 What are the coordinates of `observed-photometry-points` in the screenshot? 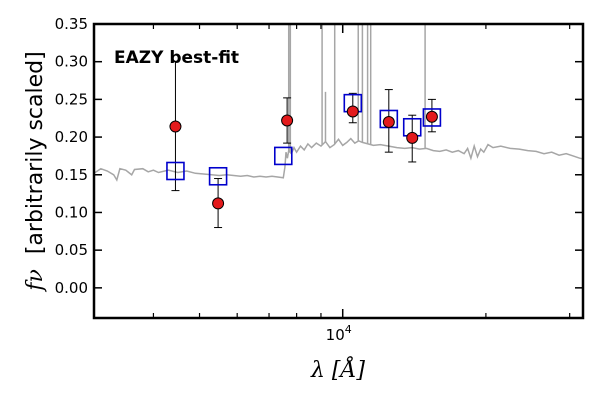 It's located at (303, 157).